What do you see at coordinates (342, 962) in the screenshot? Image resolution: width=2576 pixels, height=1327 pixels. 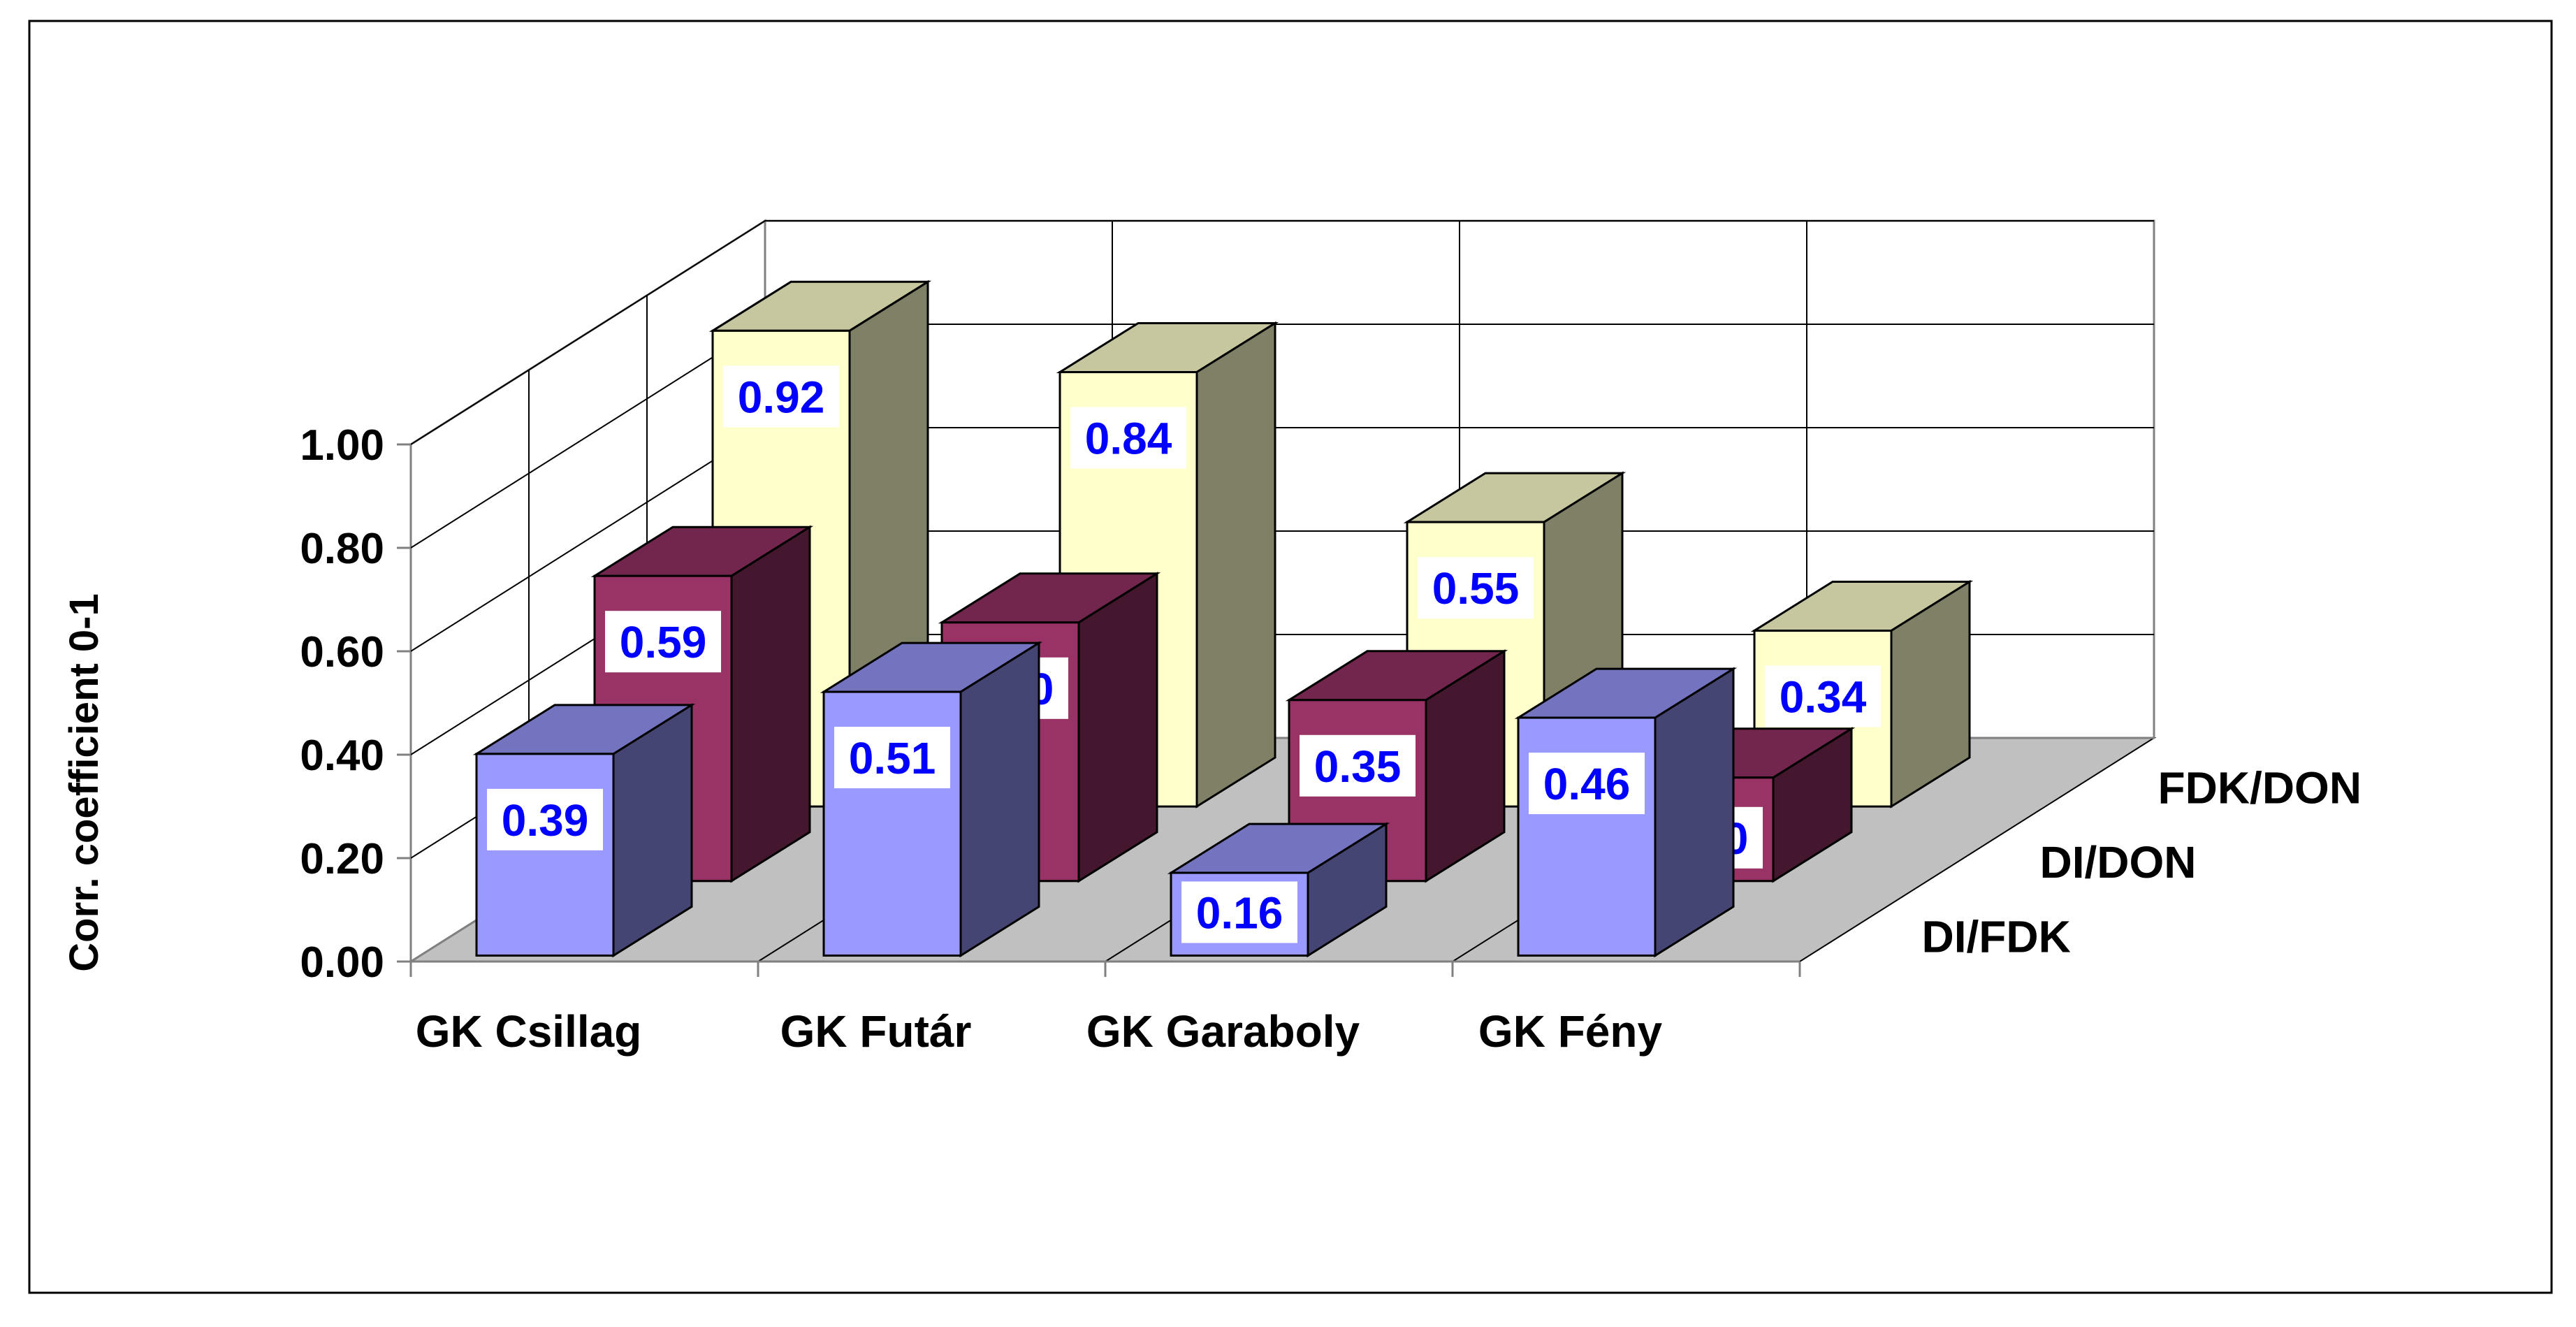 I see `y-tick-label: 0.00` at bounding box center [342, 962].